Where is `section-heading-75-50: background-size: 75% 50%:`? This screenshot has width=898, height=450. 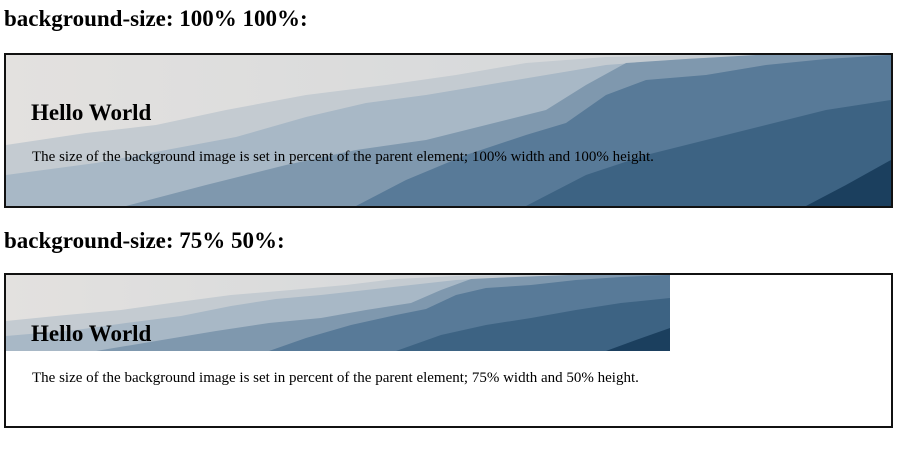 section-heading-75-50: background-size: 75% 50%: is located at coordinates (144, 240).